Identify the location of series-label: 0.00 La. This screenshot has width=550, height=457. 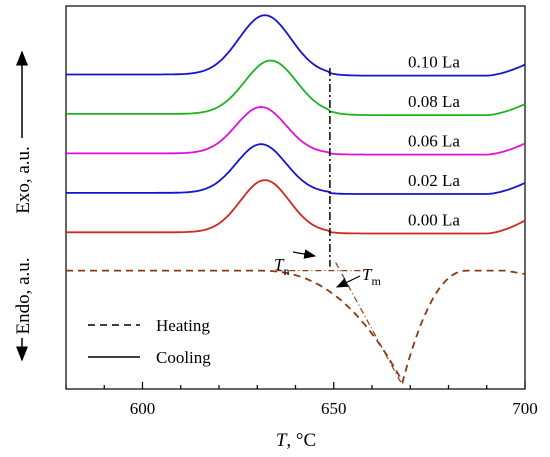
(434, 219).